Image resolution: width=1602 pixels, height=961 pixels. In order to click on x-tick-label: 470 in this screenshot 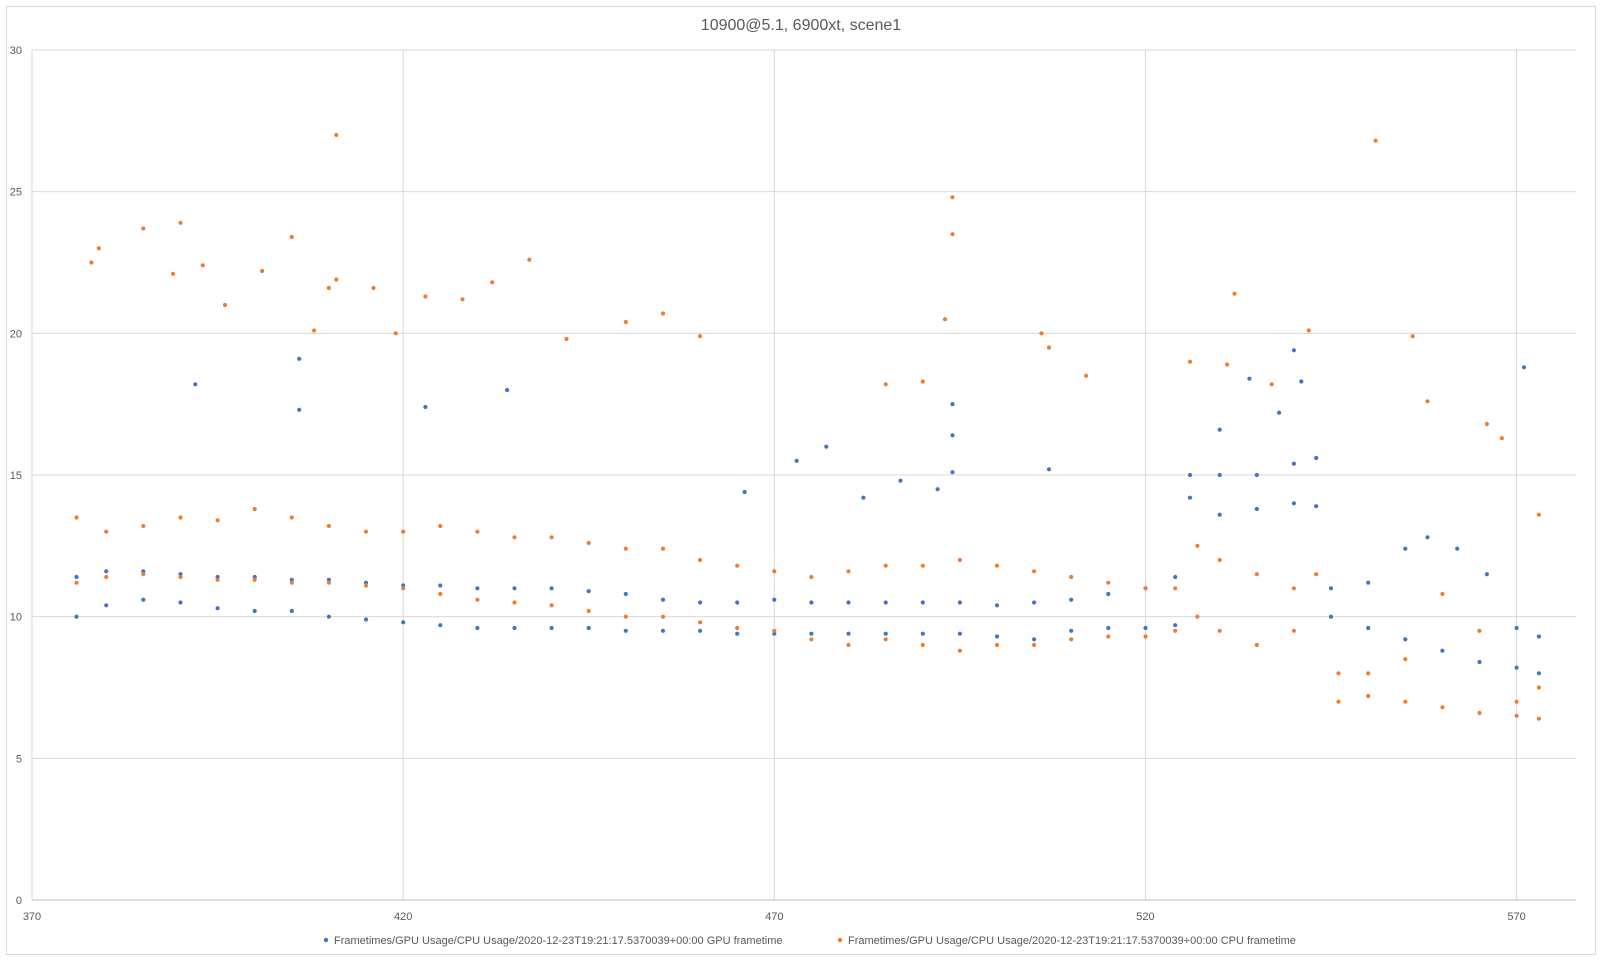, I will do `click(774, 917)`.